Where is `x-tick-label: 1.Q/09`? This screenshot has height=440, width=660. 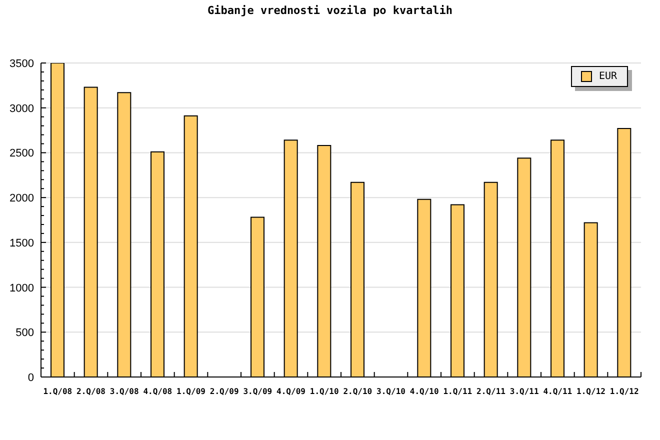 x-tick-label: 1.Q/09 is located at coordinates (191, 391).